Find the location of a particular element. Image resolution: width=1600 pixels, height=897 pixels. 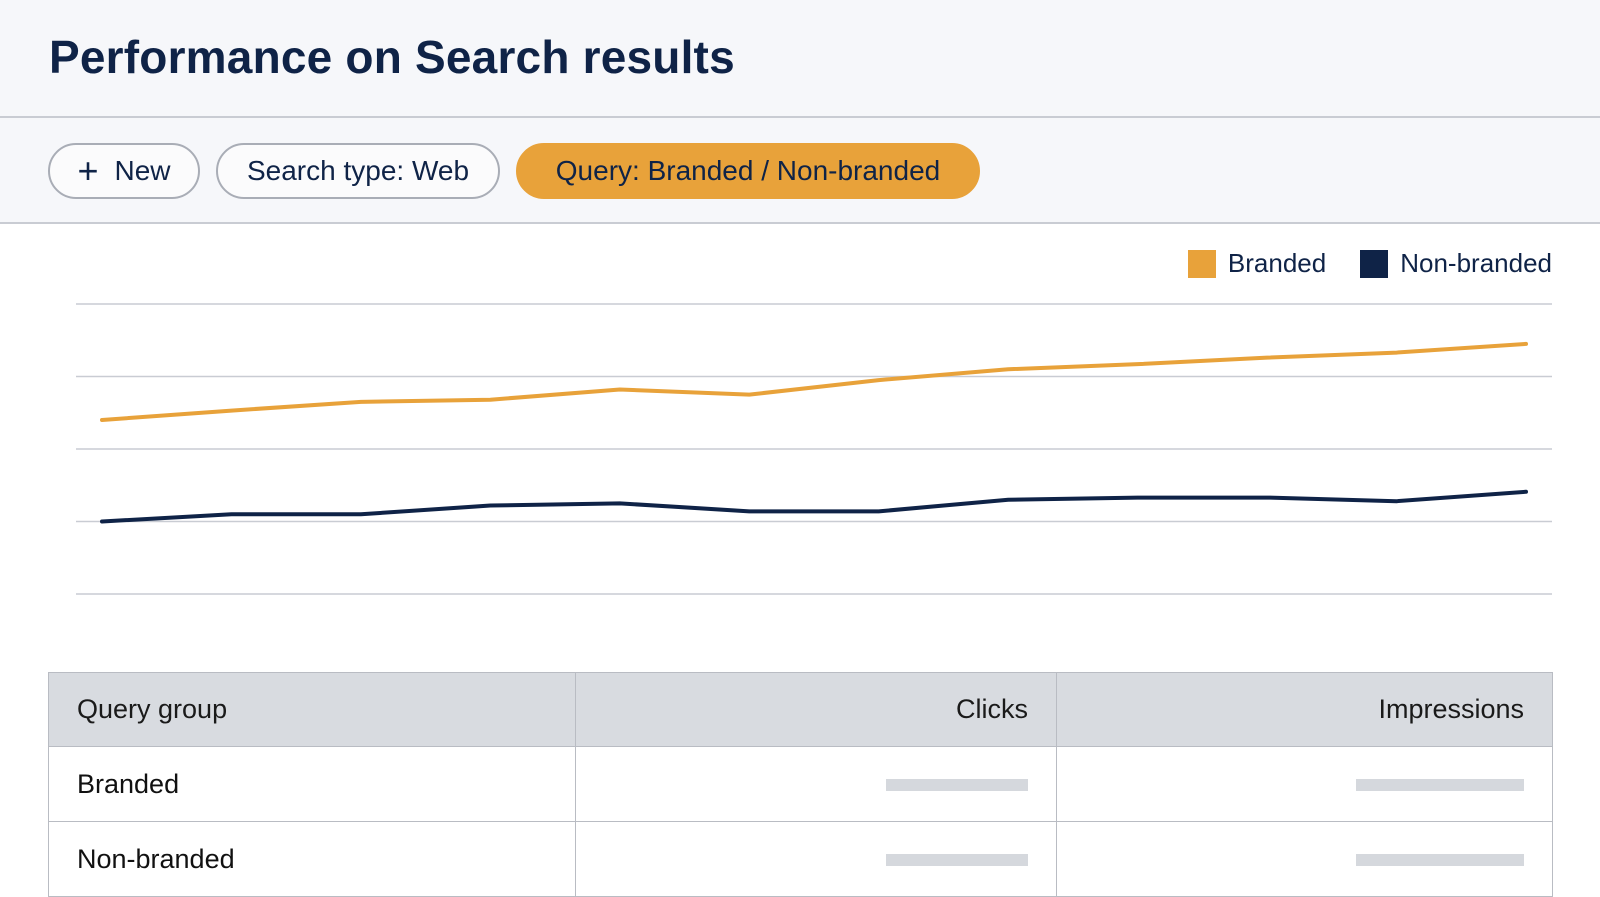

search-type-chip: Search type: Web is located at coordinates (358, 171).